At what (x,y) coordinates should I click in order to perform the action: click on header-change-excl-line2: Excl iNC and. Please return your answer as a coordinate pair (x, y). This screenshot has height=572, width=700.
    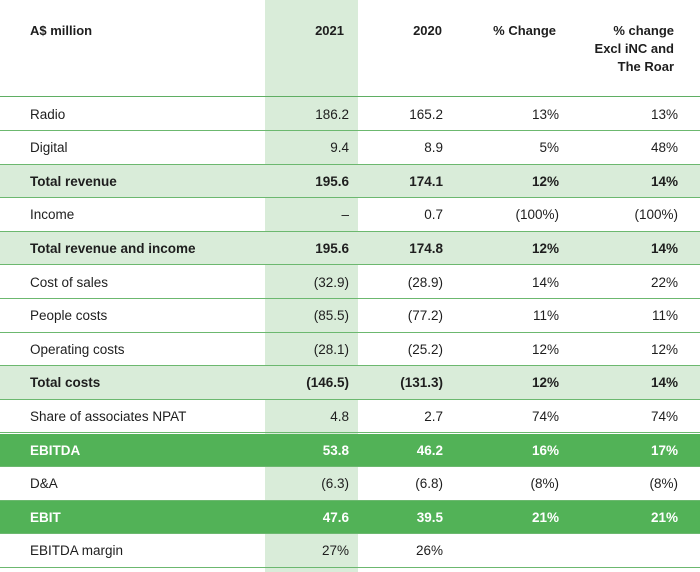
    Looking at the image, I should click on (634, 48).